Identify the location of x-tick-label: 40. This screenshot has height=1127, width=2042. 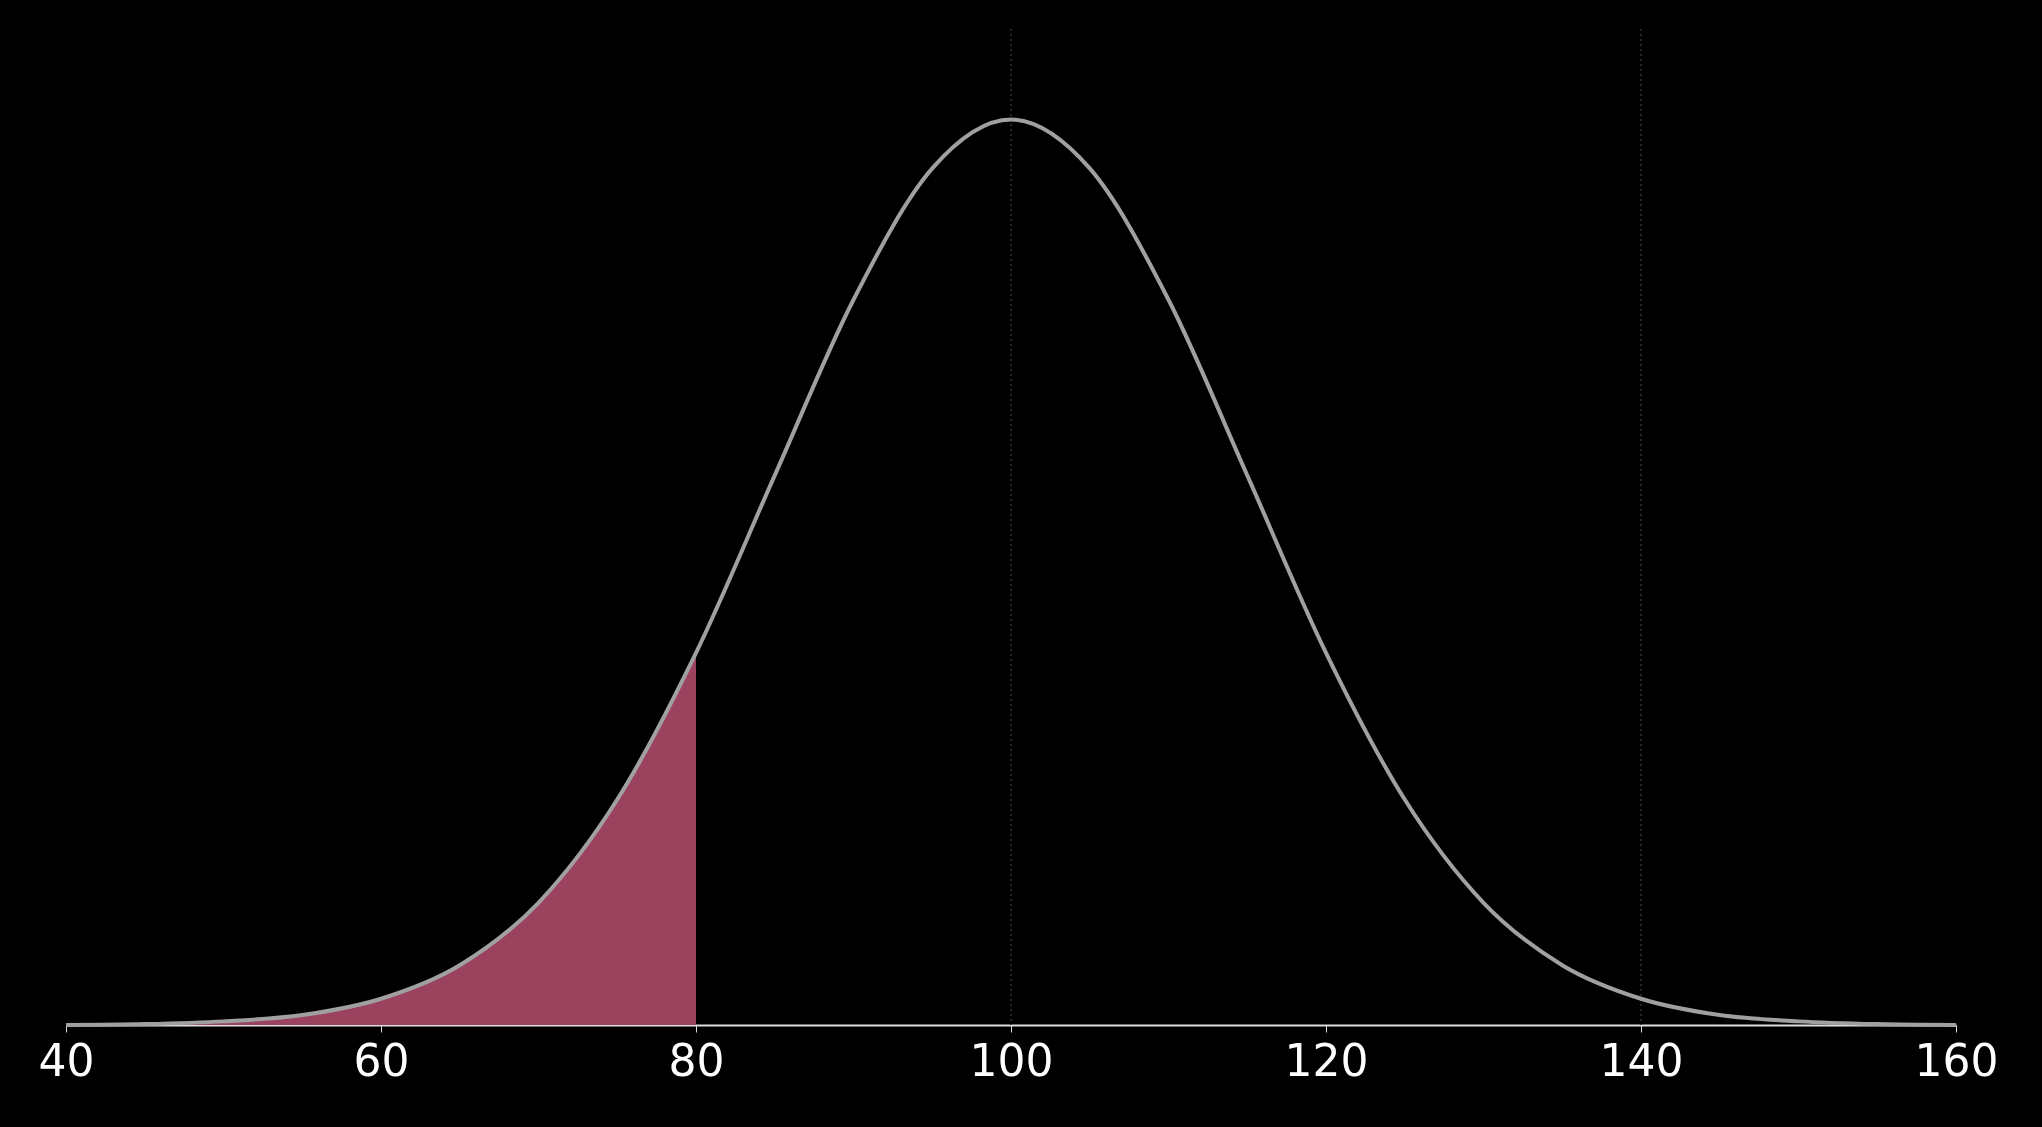
(66, 1060).